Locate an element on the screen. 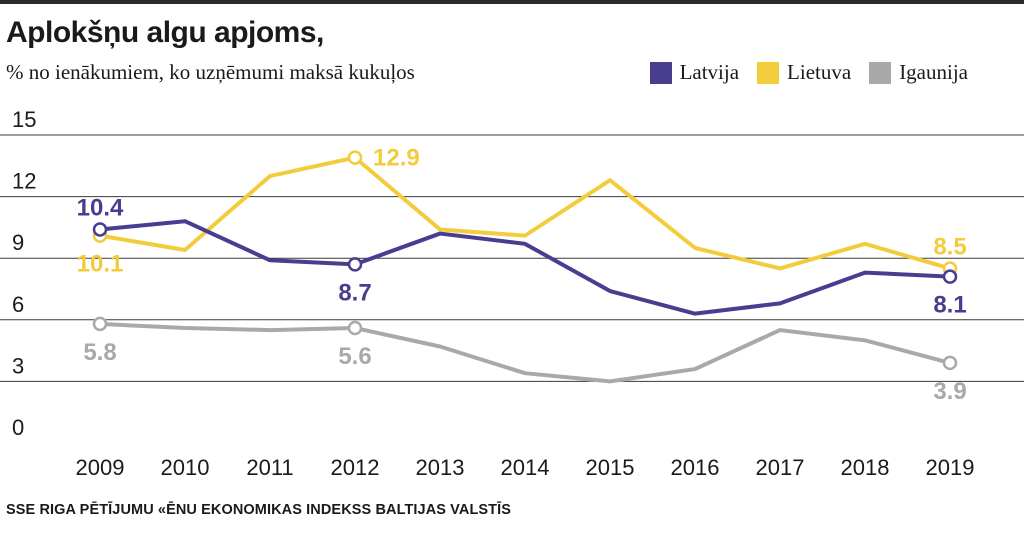 Image resolution: width=1024 pixels, height=536 pixels. data-label-latvija: 8.1 is located at coordinates (949, 305).